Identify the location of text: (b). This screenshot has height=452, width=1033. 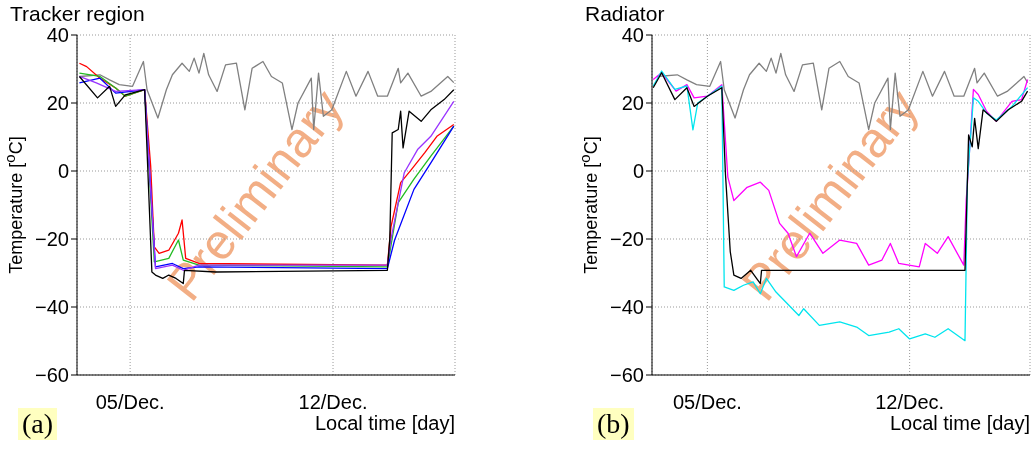
(613, 424).